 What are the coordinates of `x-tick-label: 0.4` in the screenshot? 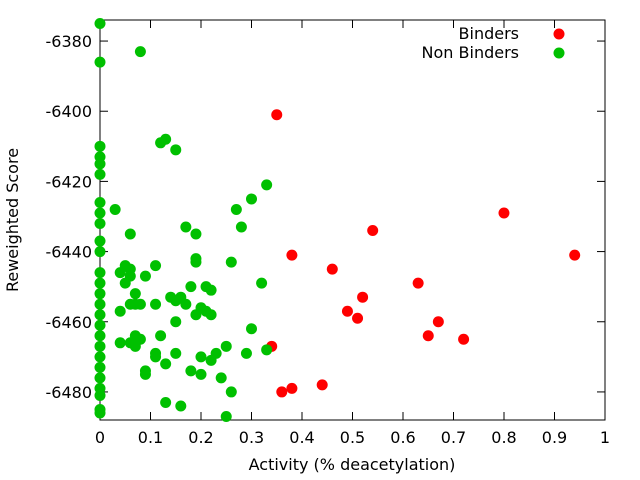 It's located at (301, 437).